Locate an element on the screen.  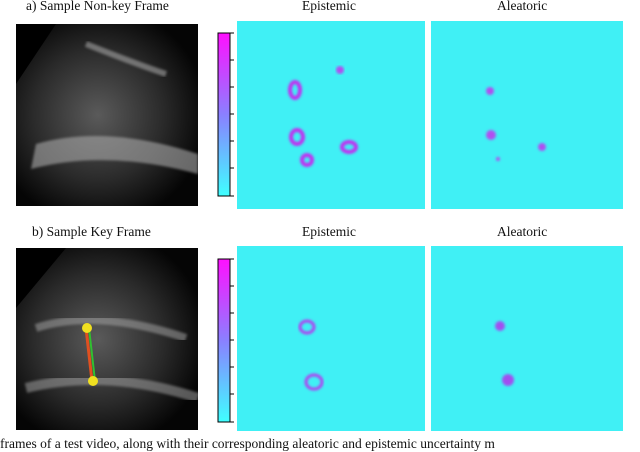
row-b-colorbar is located at coordinates (225, 340).